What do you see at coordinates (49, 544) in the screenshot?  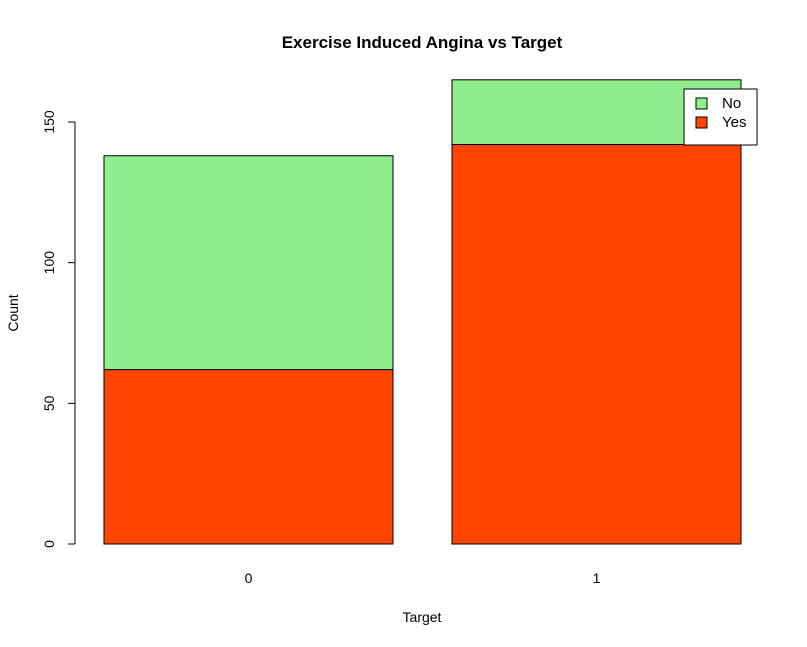 I see `y-tick-label-0: 0` at bounding box center [49, 544].